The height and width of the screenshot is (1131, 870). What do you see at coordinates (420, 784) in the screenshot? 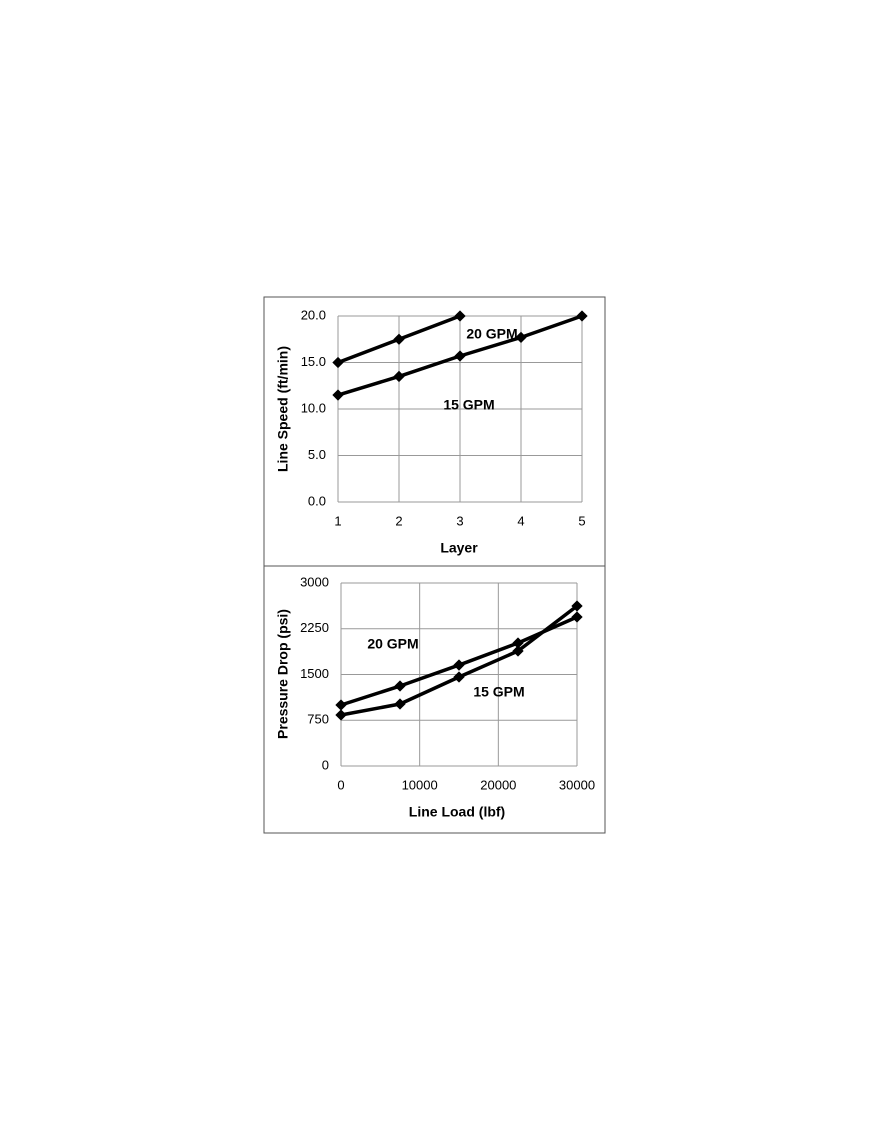
I see `x-tick-label: 10000` at bounding box center [420, 784].